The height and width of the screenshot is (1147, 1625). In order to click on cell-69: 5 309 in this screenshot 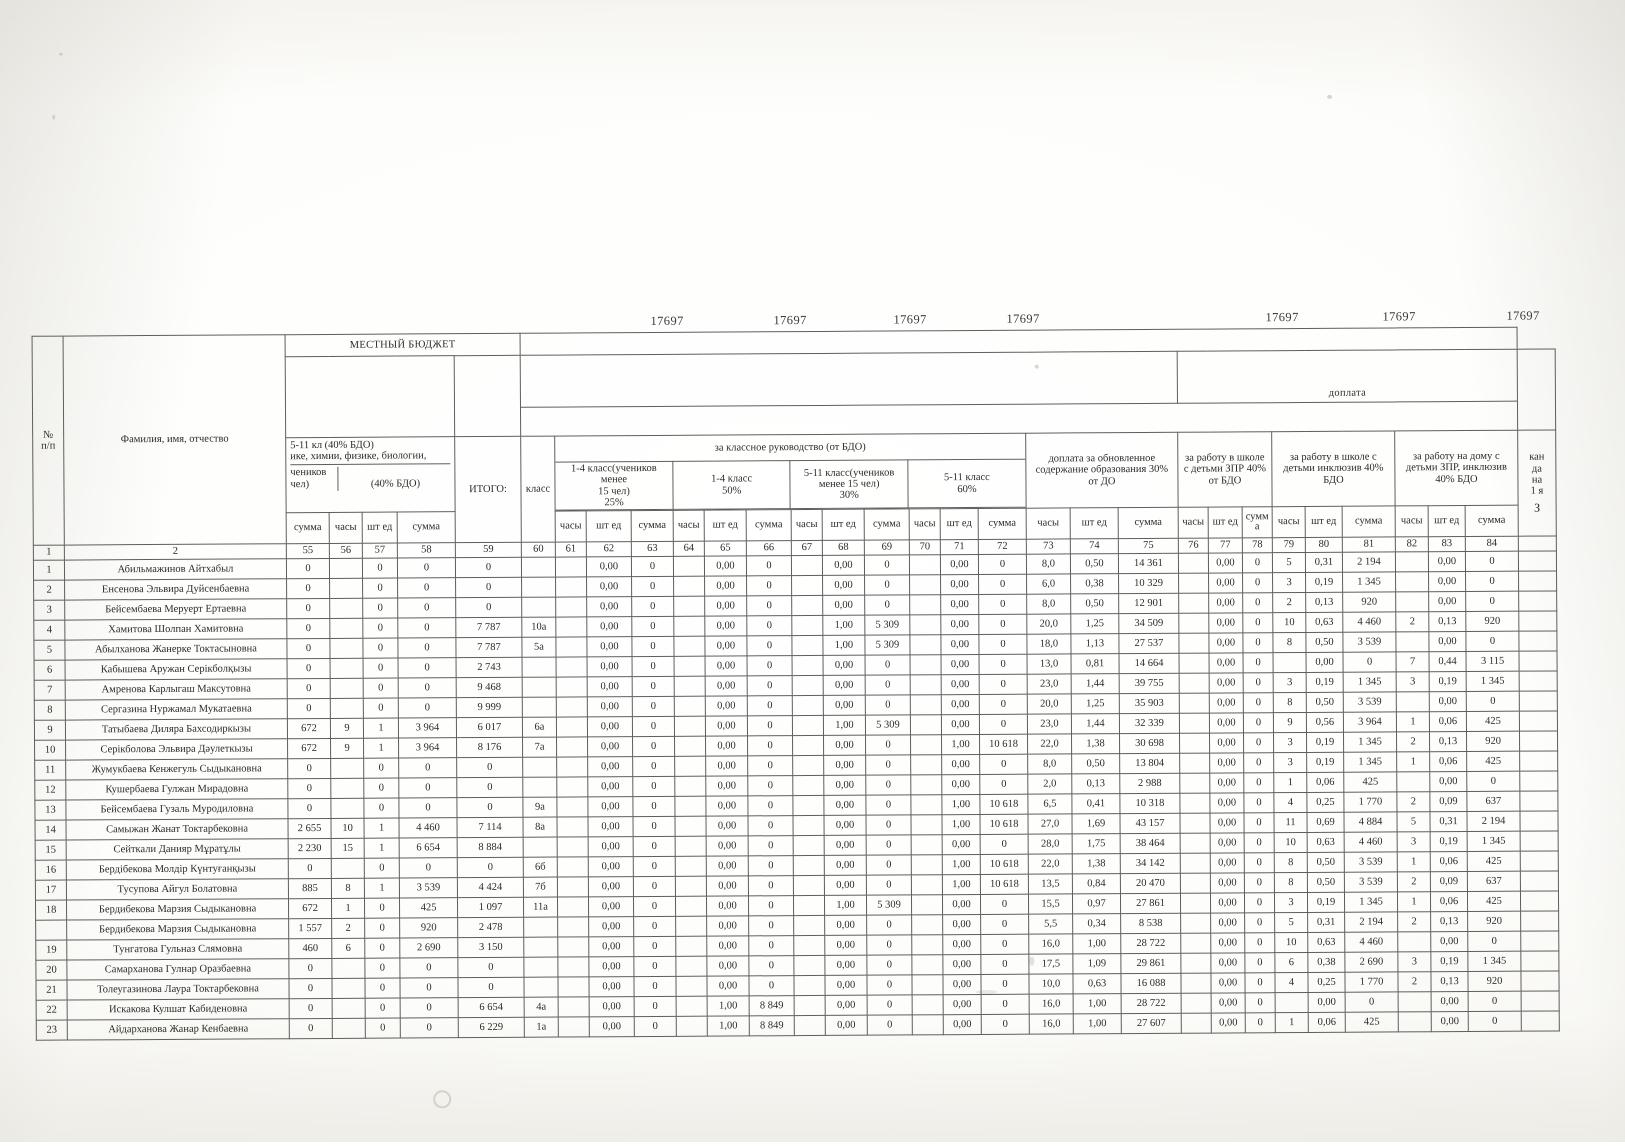, I will do `click(887, 625)`.